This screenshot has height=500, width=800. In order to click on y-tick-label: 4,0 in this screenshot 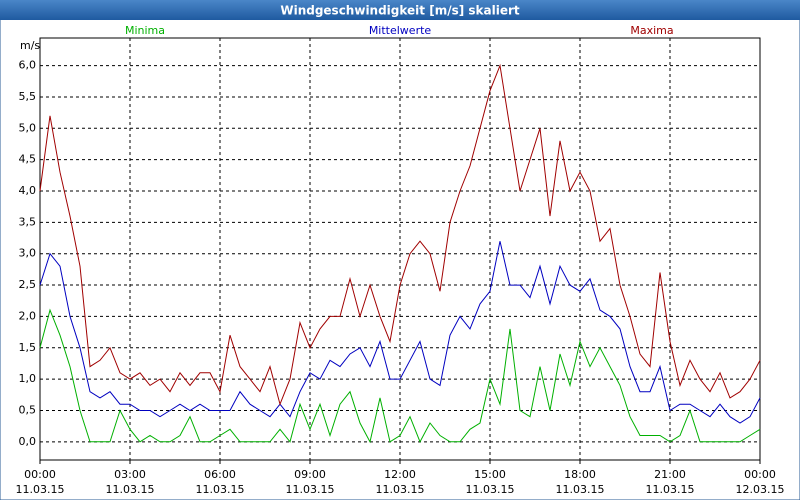, I will do `click(28, 190)`.